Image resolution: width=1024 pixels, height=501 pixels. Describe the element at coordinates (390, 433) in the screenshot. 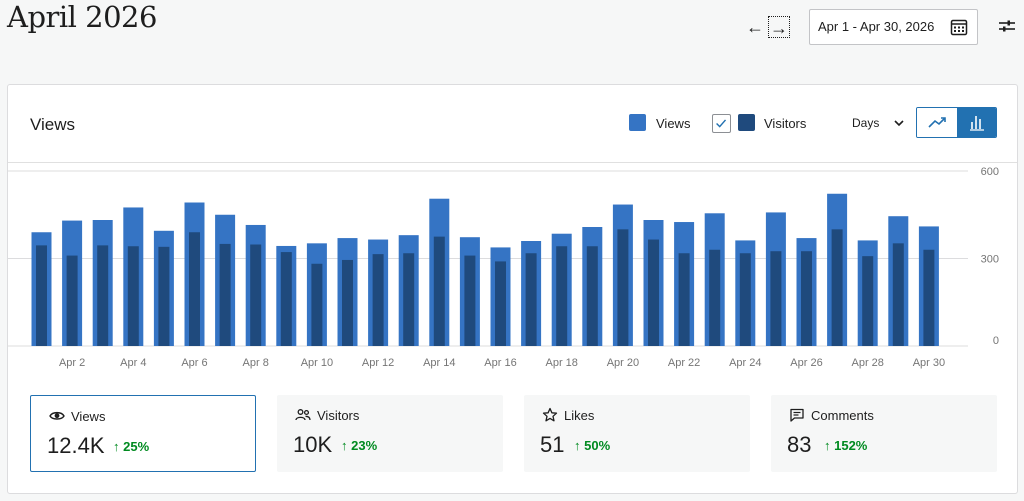

I see `stat-visitors: Visitors 10K ↑ 23%` at that location.